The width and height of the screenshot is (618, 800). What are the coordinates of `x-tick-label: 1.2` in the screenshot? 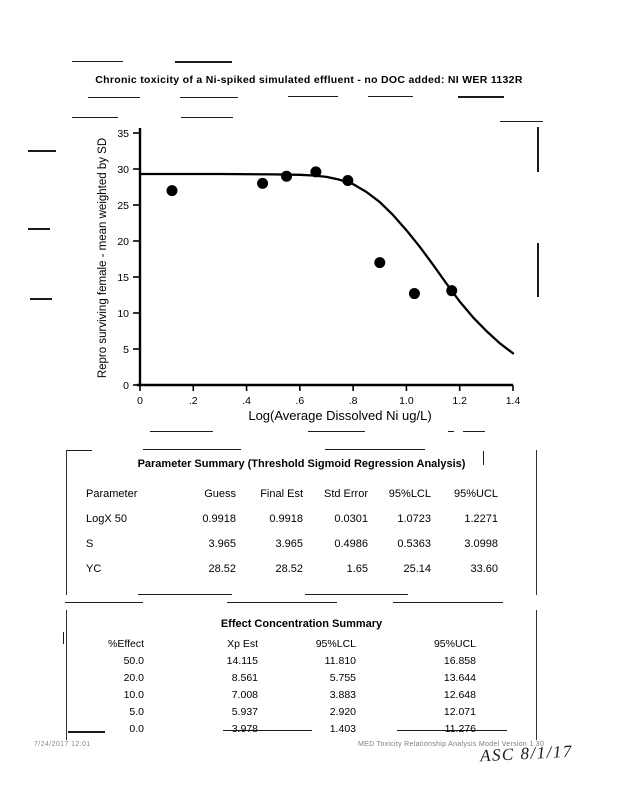 It's located at (459, 401).